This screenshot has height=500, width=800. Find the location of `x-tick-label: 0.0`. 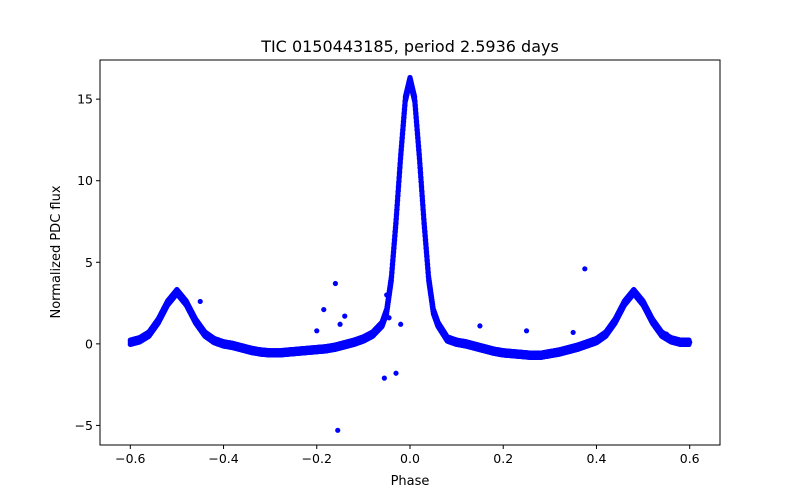

x-tick-label: 0.0 is located at coordinates (410, 458).